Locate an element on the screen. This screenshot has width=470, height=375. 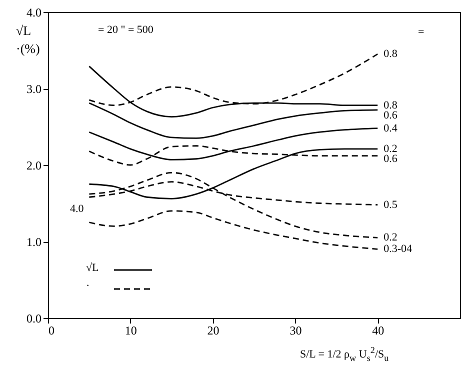
y-tick-label: 0.0 is located at coordinates (34, 319).